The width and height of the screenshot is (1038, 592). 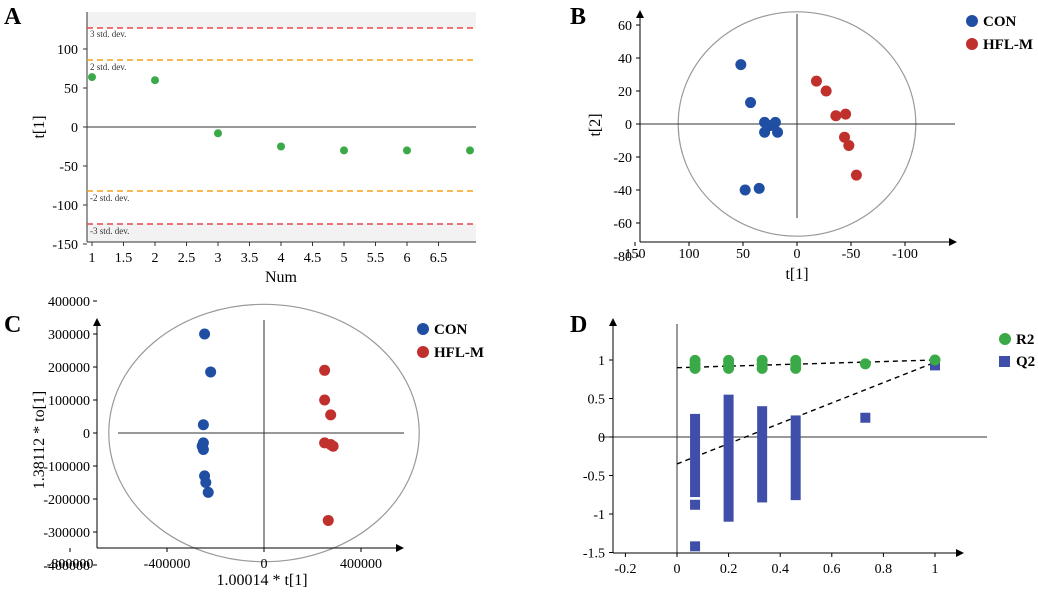 What do you see at coordinates (1005, 339) in the screenshot?
I see `legend-r2-marker` at bounding box center [1005, 339].